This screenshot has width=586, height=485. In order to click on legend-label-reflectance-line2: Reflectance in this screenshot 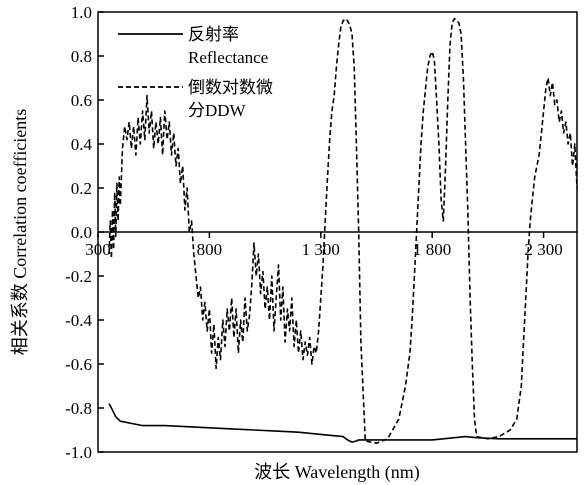, I will do `click(228, 57)`.